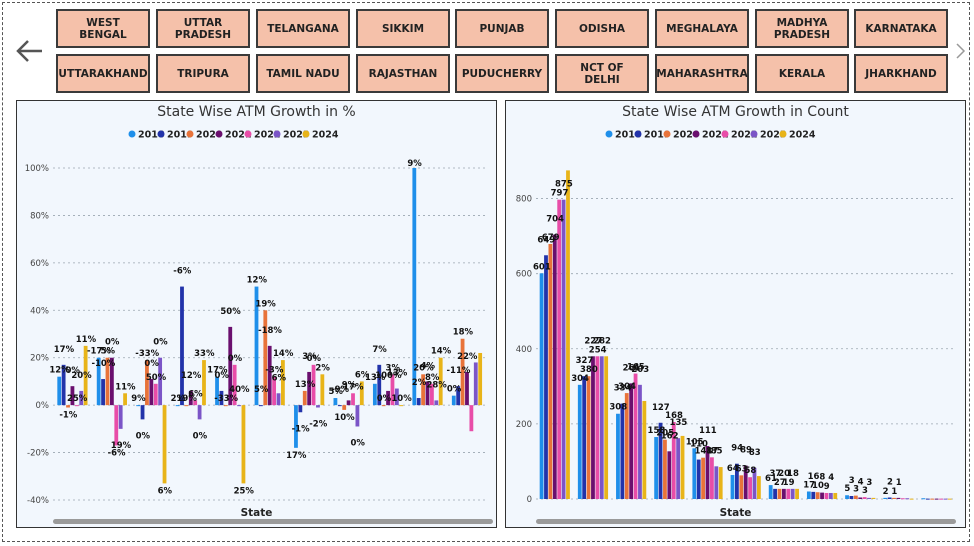  I want to click on slicer-item-jharkhand: JHARKHAND, so click(901, 73).